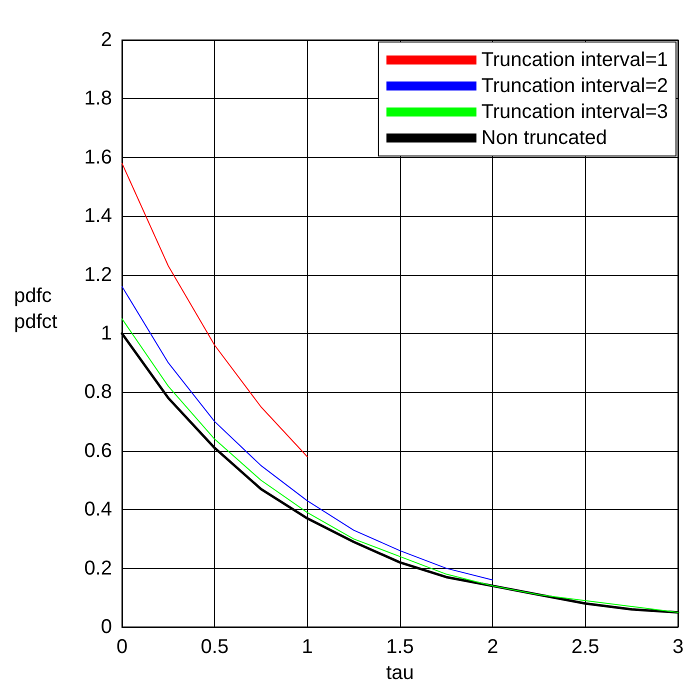 The image size is (688, 691). I want to click on legend-label: Non truncated, so click(544, 138).